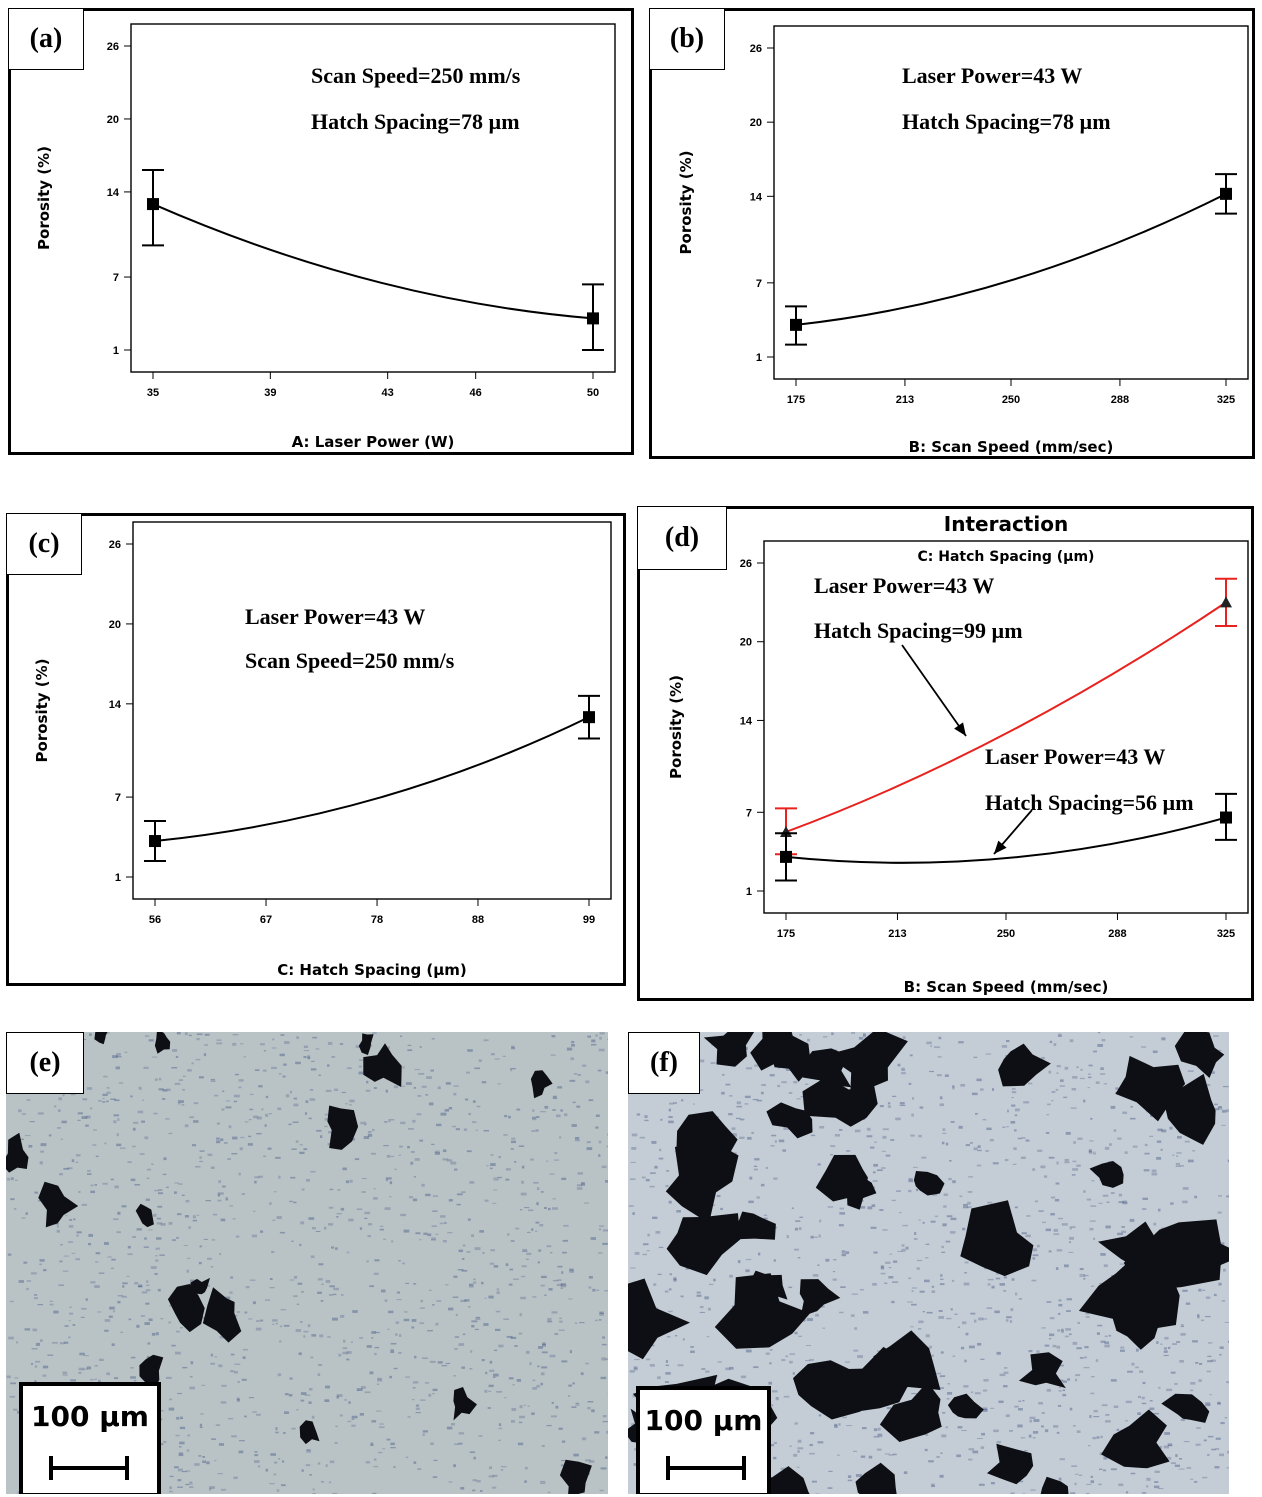 This screenshot has height=1497, width=1262. Describe the element at coordinates (388, 393) in the screenshot. I see `x-tick-label: 43` at that location.